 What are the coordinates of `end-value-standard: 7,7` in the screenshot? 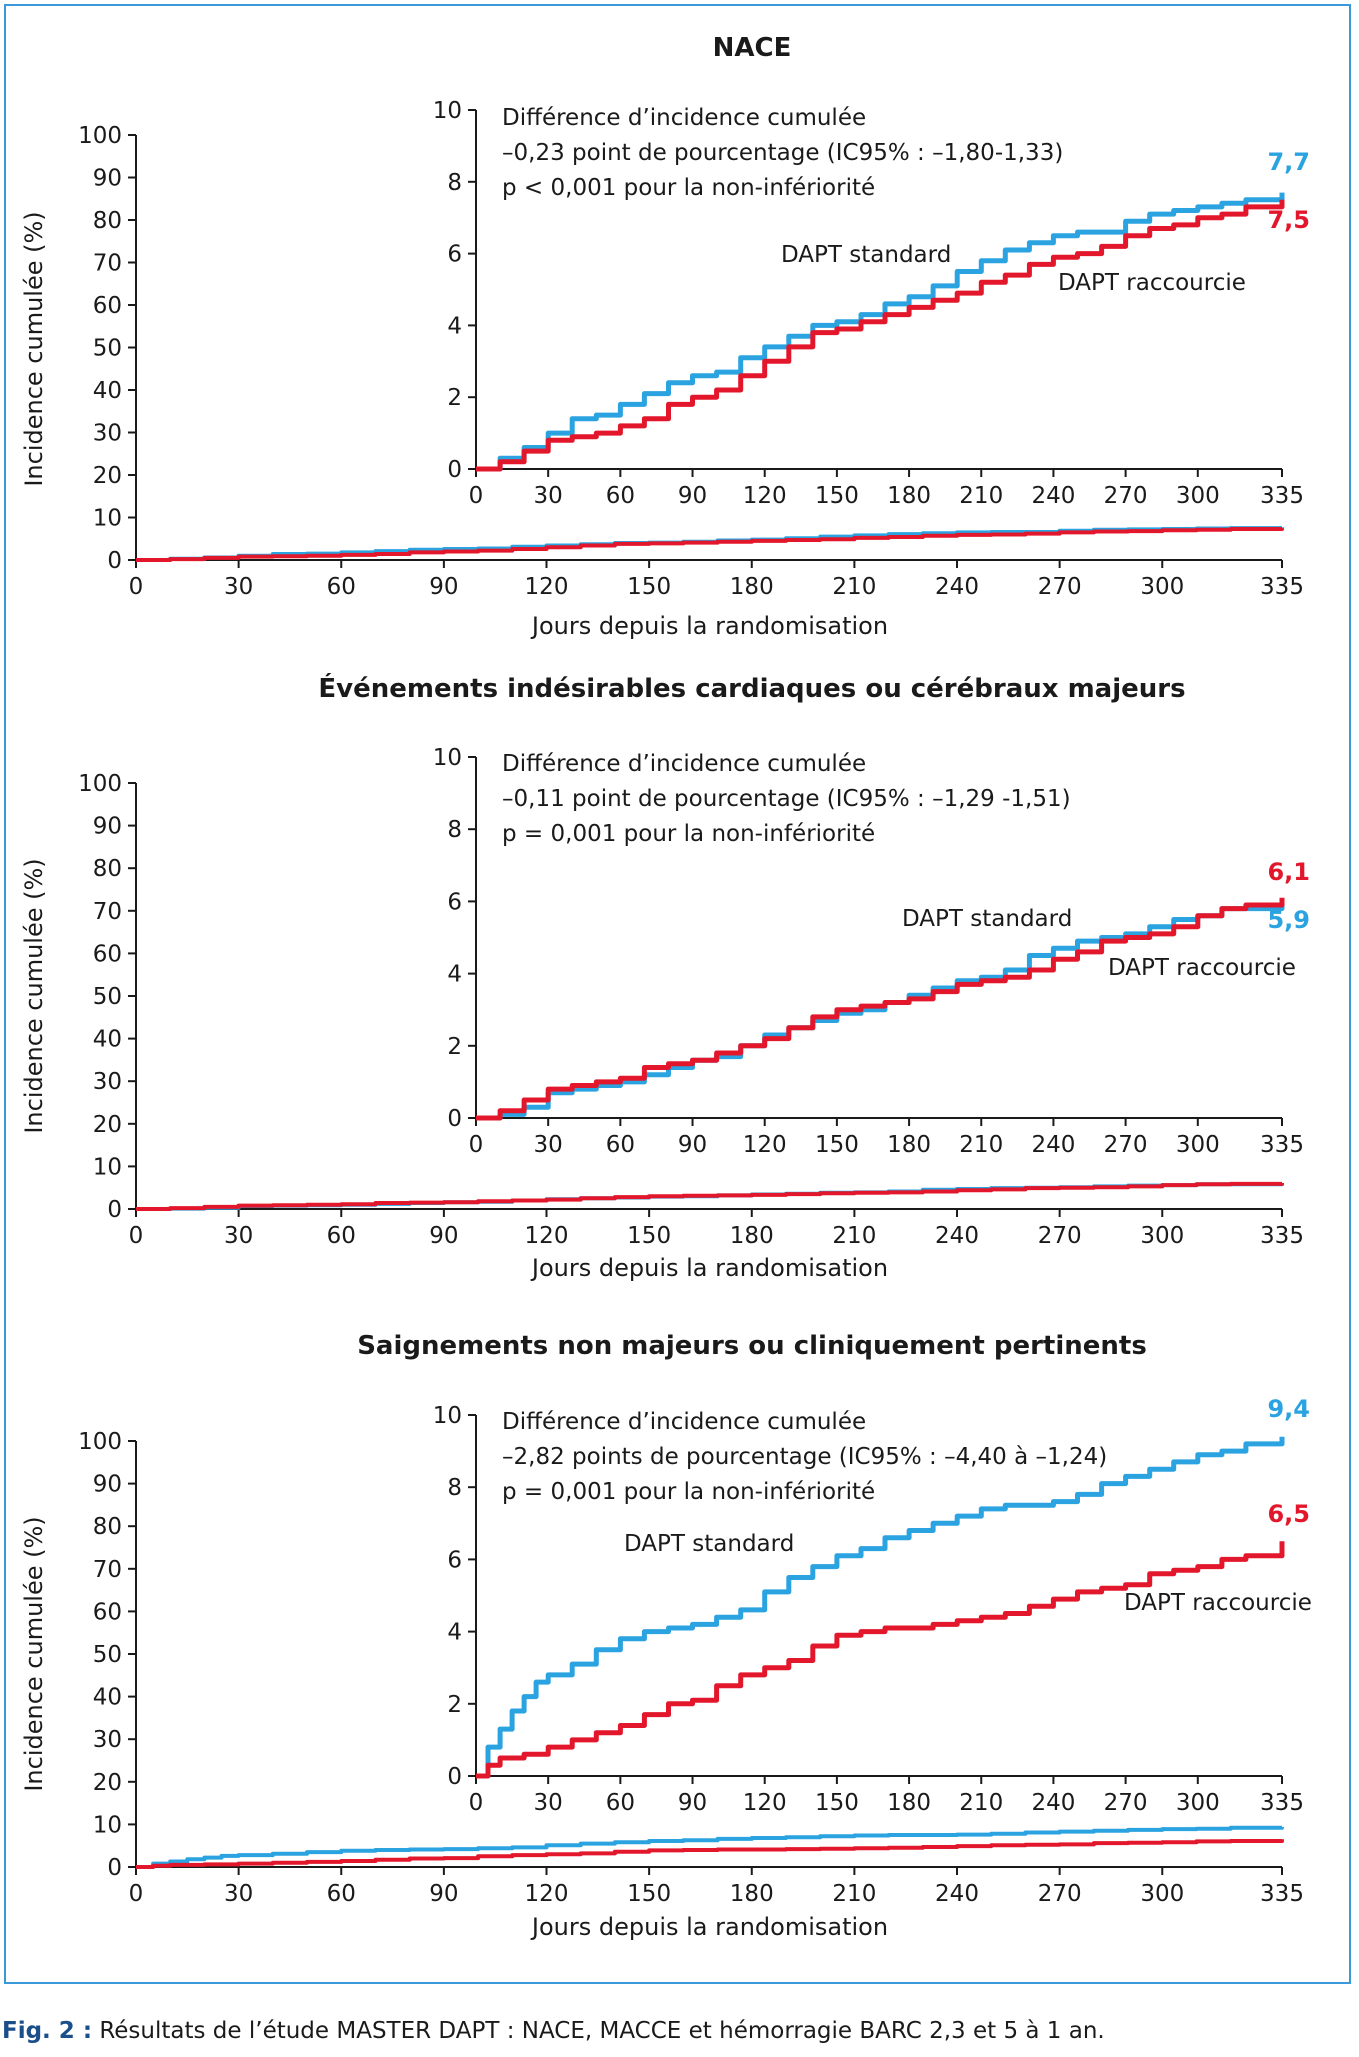 It's located at (1288, 162).